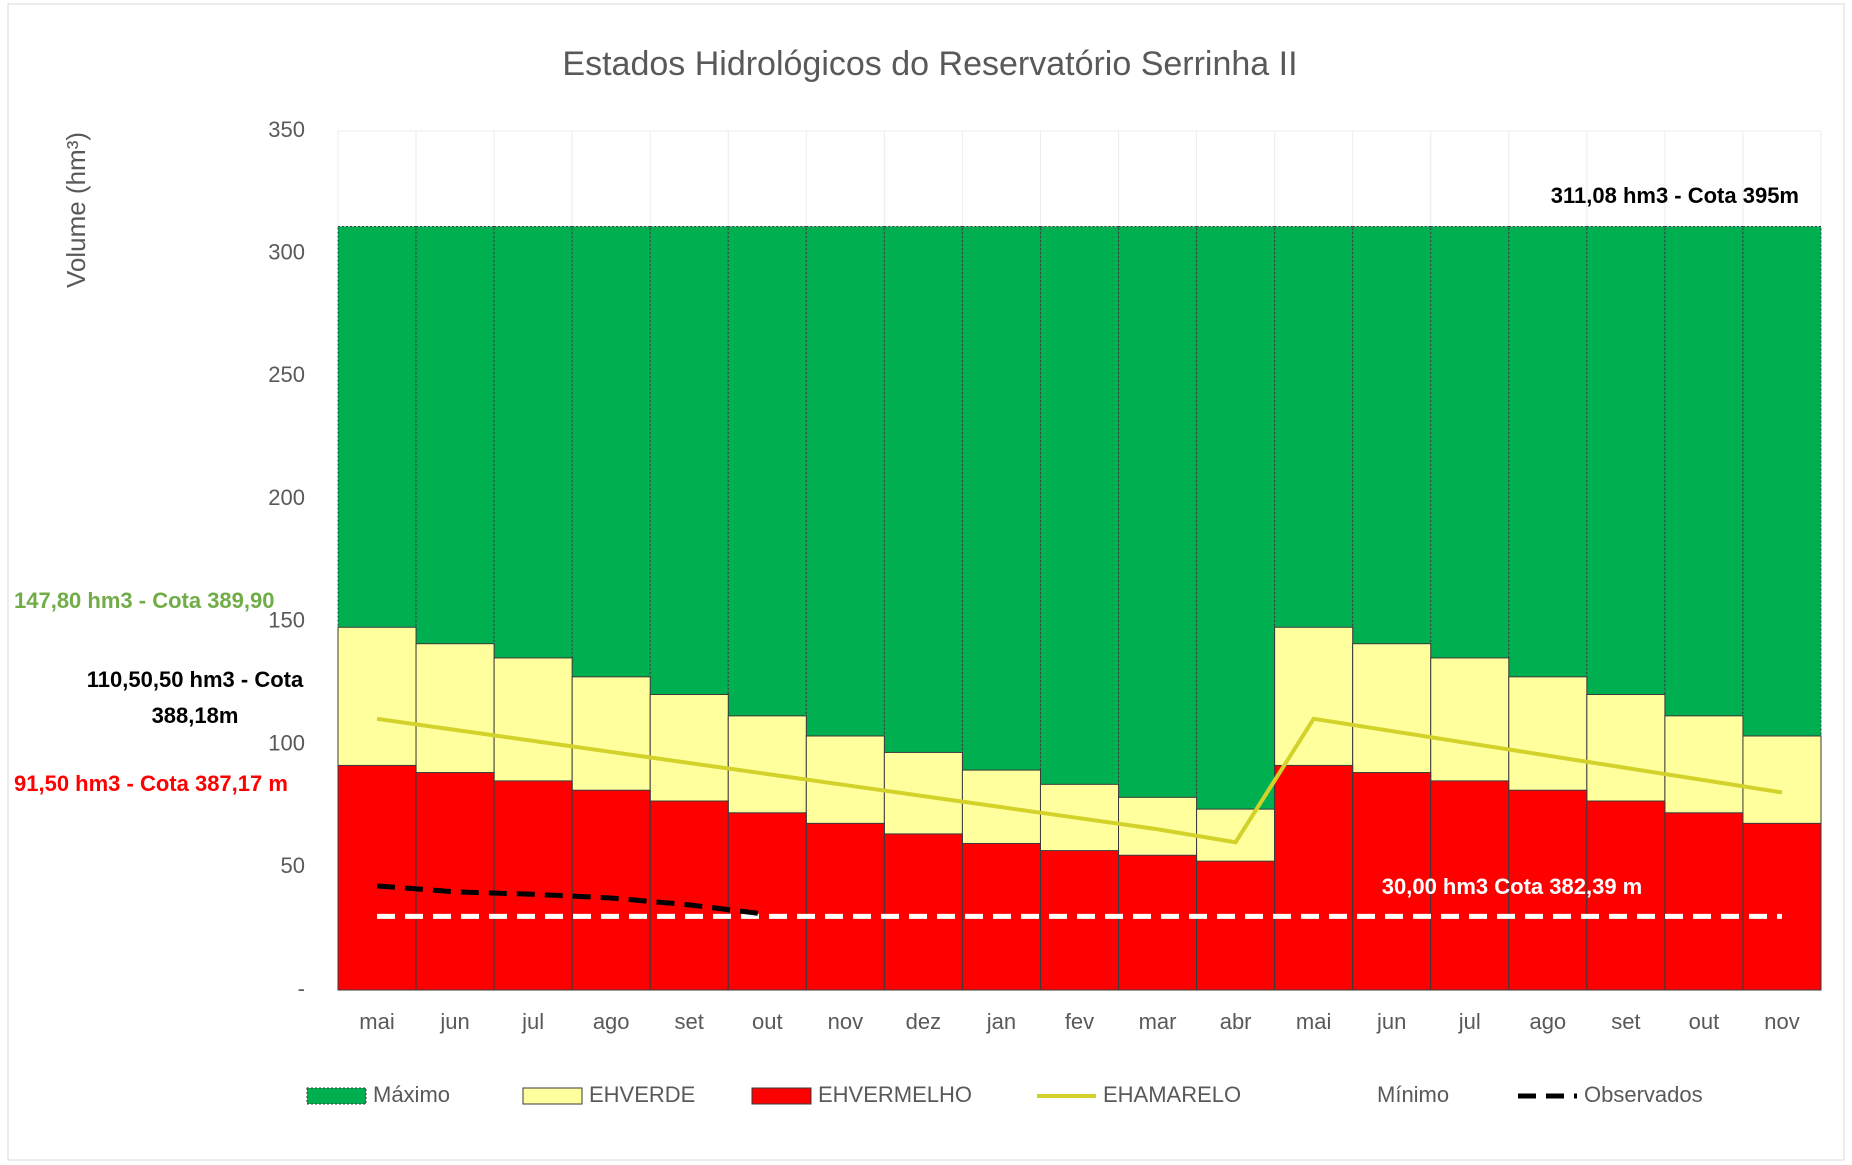  What do you see at coordinates (1675, 195) in the screenshot?
I see `annotation: 311,08 hm3 - Cota 395m` at bounding box center [1675, 195].